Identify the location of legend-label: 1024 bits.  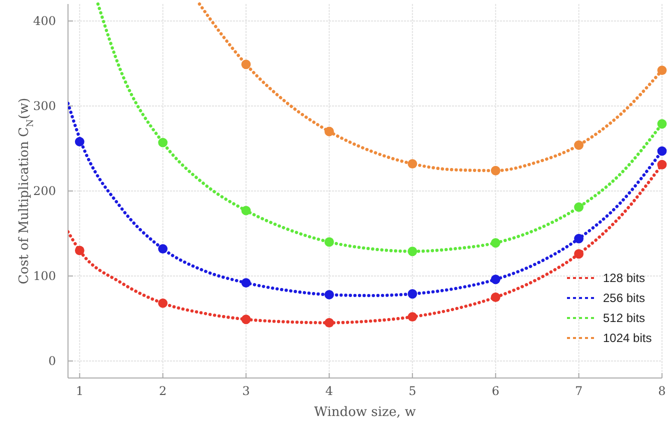
(627, 338).